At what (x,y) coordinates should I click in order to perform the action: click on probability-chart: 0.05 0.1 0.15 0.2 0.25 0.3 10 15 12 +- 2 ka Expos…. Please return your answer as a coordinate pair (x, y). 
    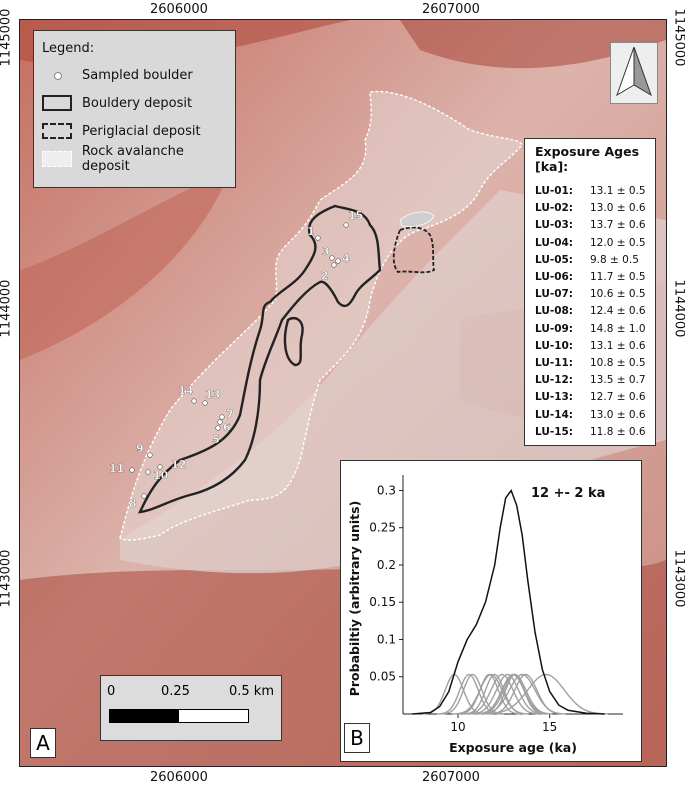
    Looking at the image, I should click on (485, 615).